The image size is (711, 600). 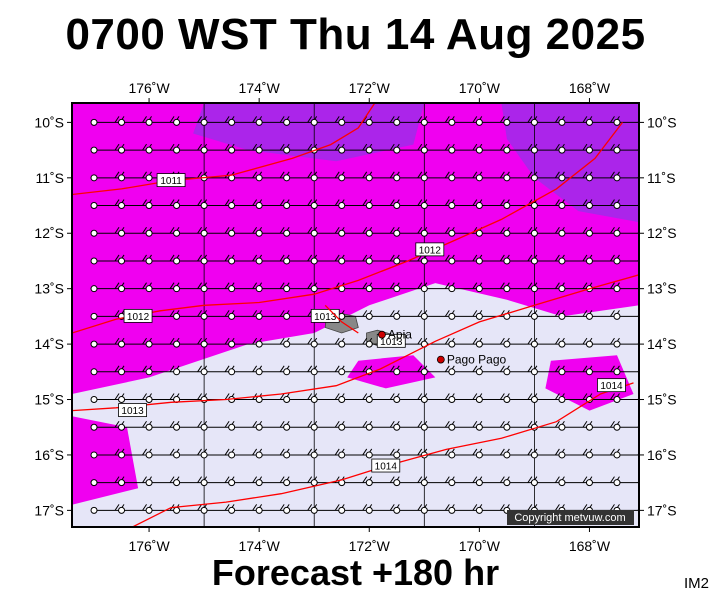 I want to click on place-apia: Apia, so click(x=395, y=335).